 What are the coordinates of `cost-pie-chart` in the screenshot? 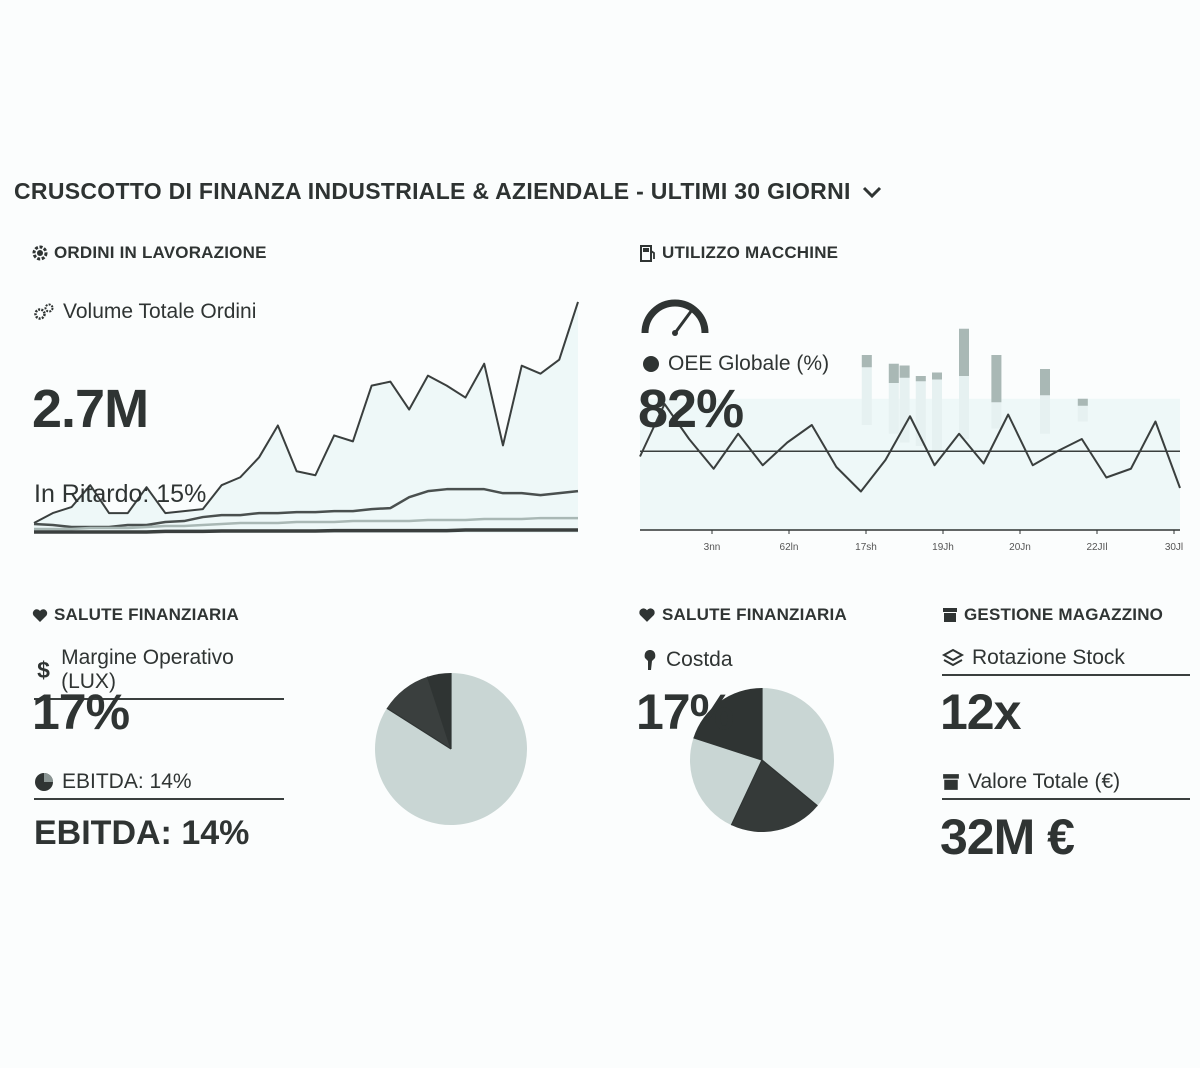 It's located at (762, 760).